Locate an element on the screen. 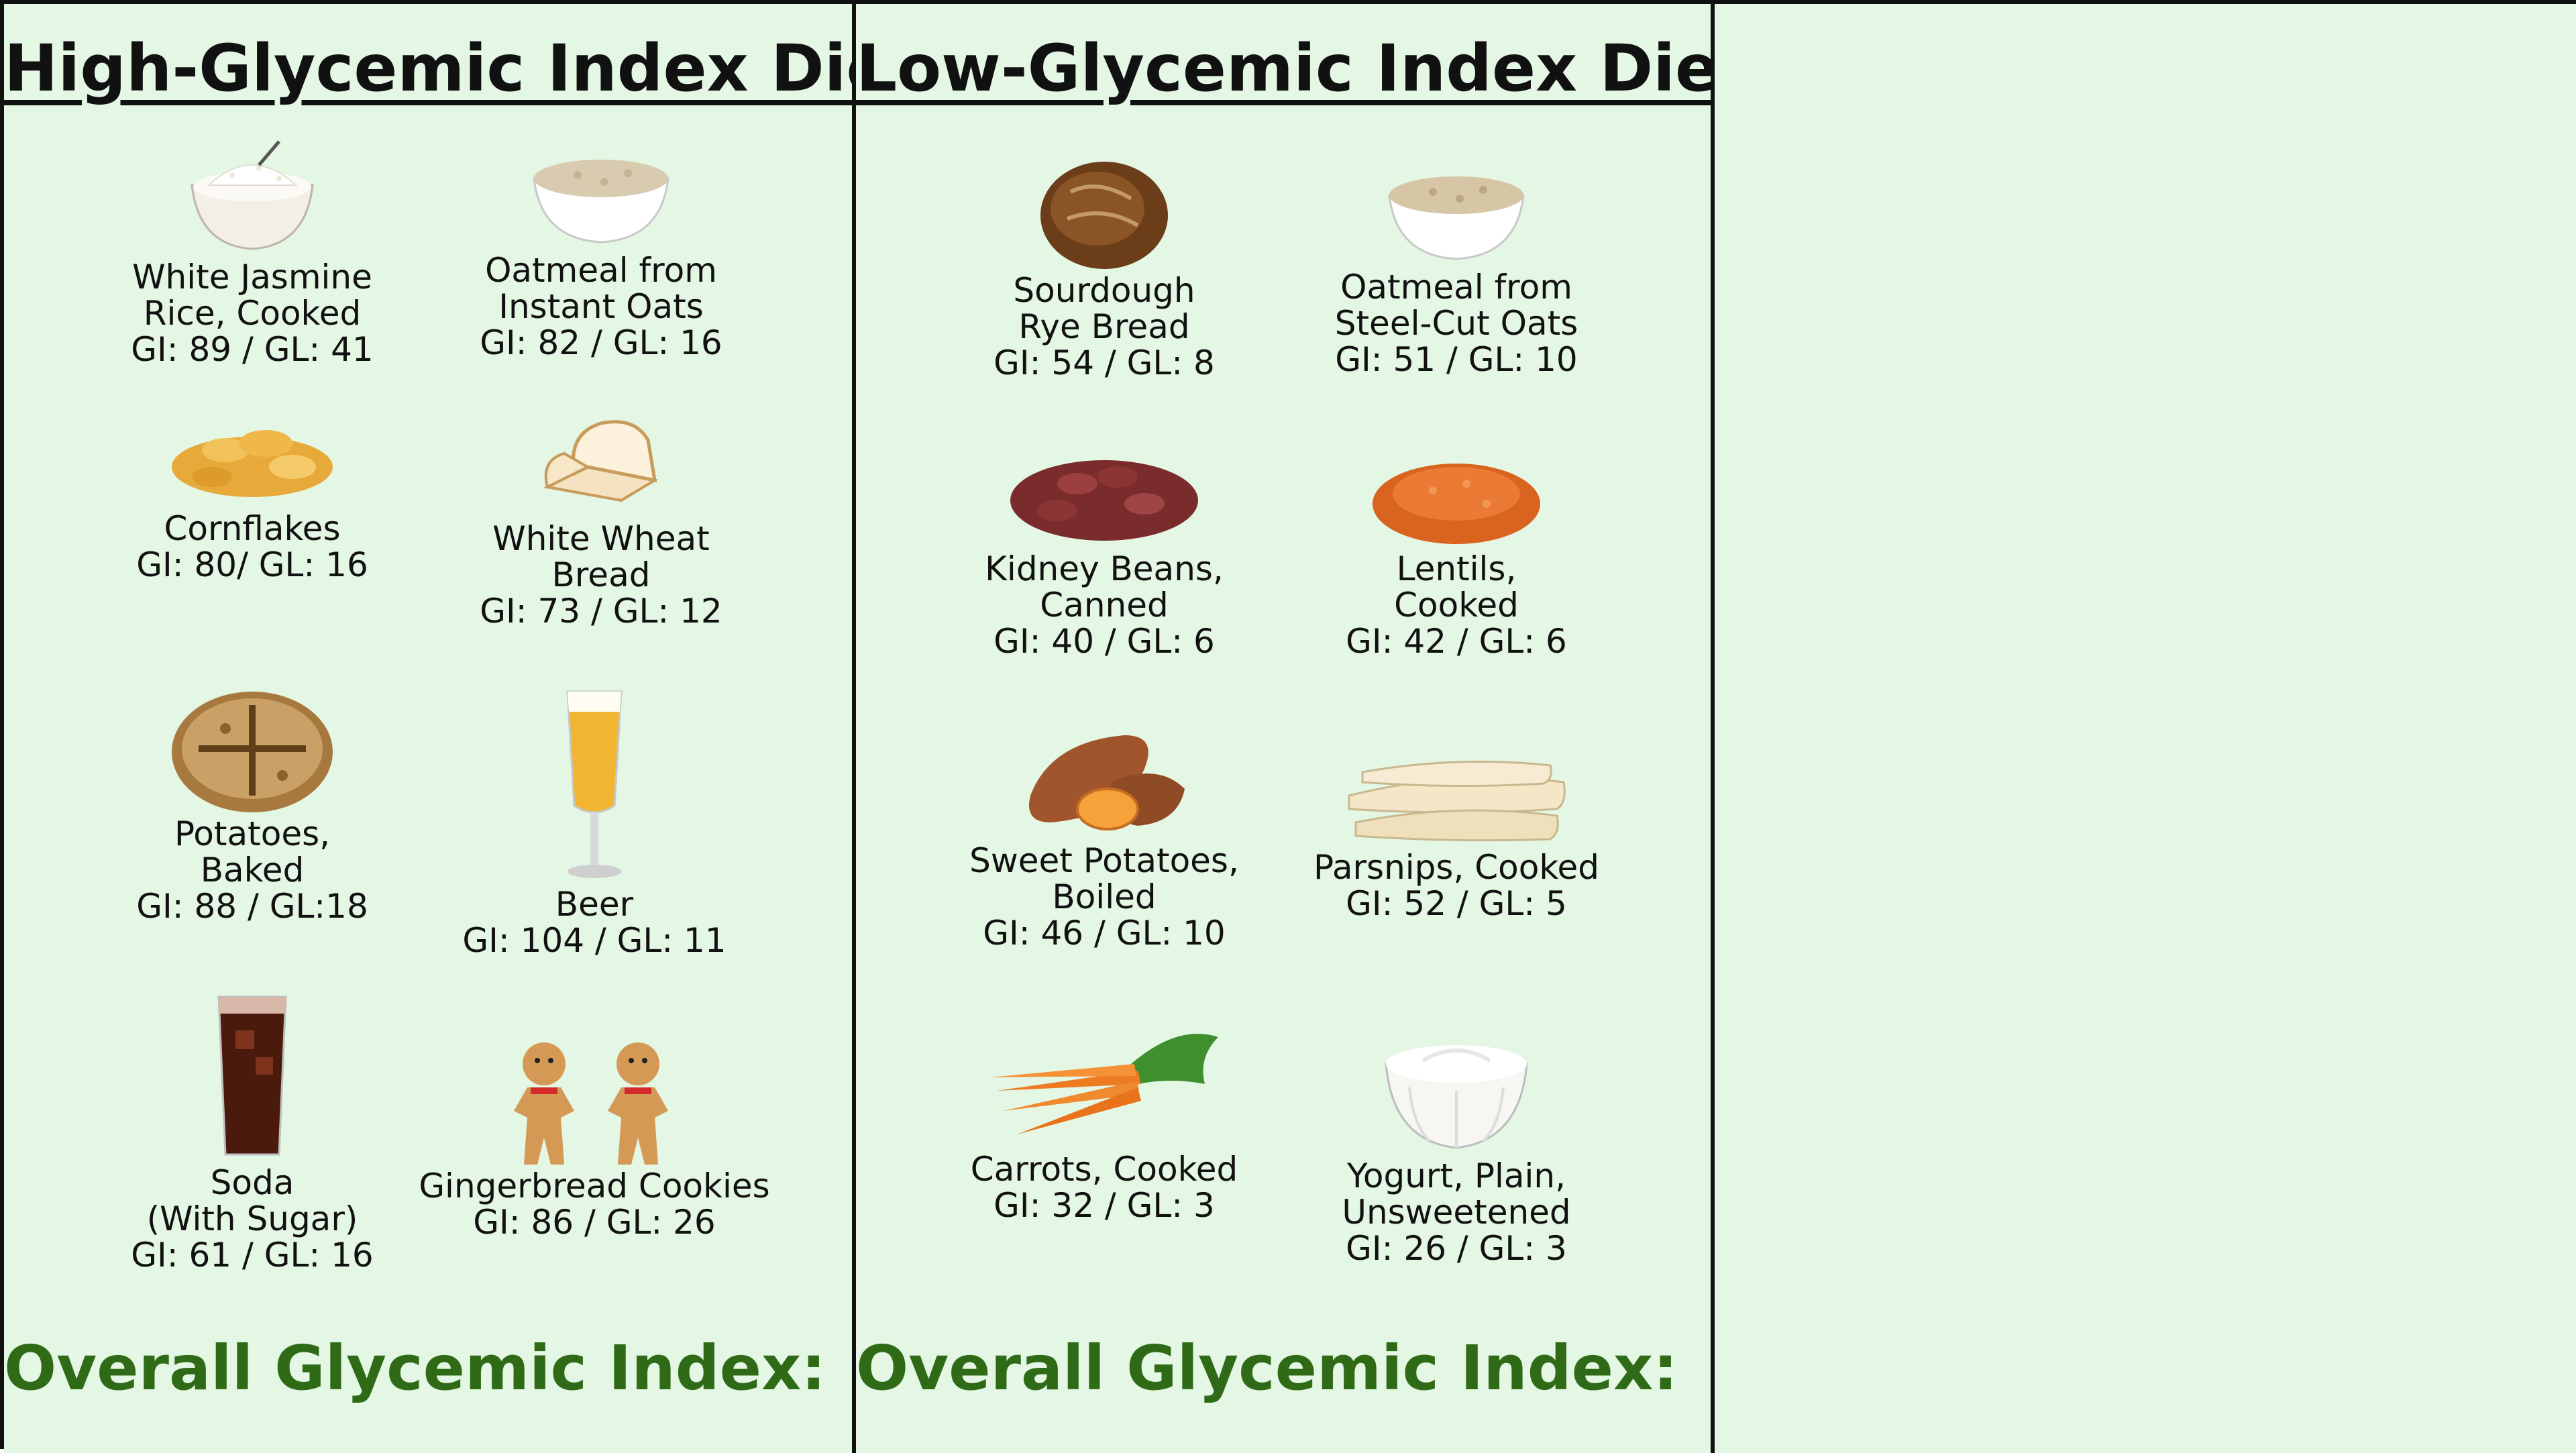  food-name: Carrots, Cooked is located at coordinates (1104, 1169).